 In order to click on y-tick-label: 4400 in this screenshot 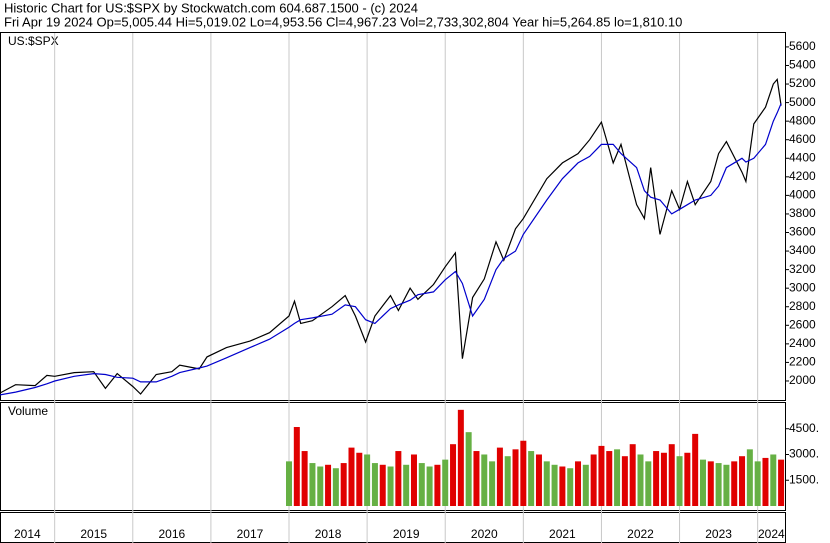, I will do `click(802, 157)`.